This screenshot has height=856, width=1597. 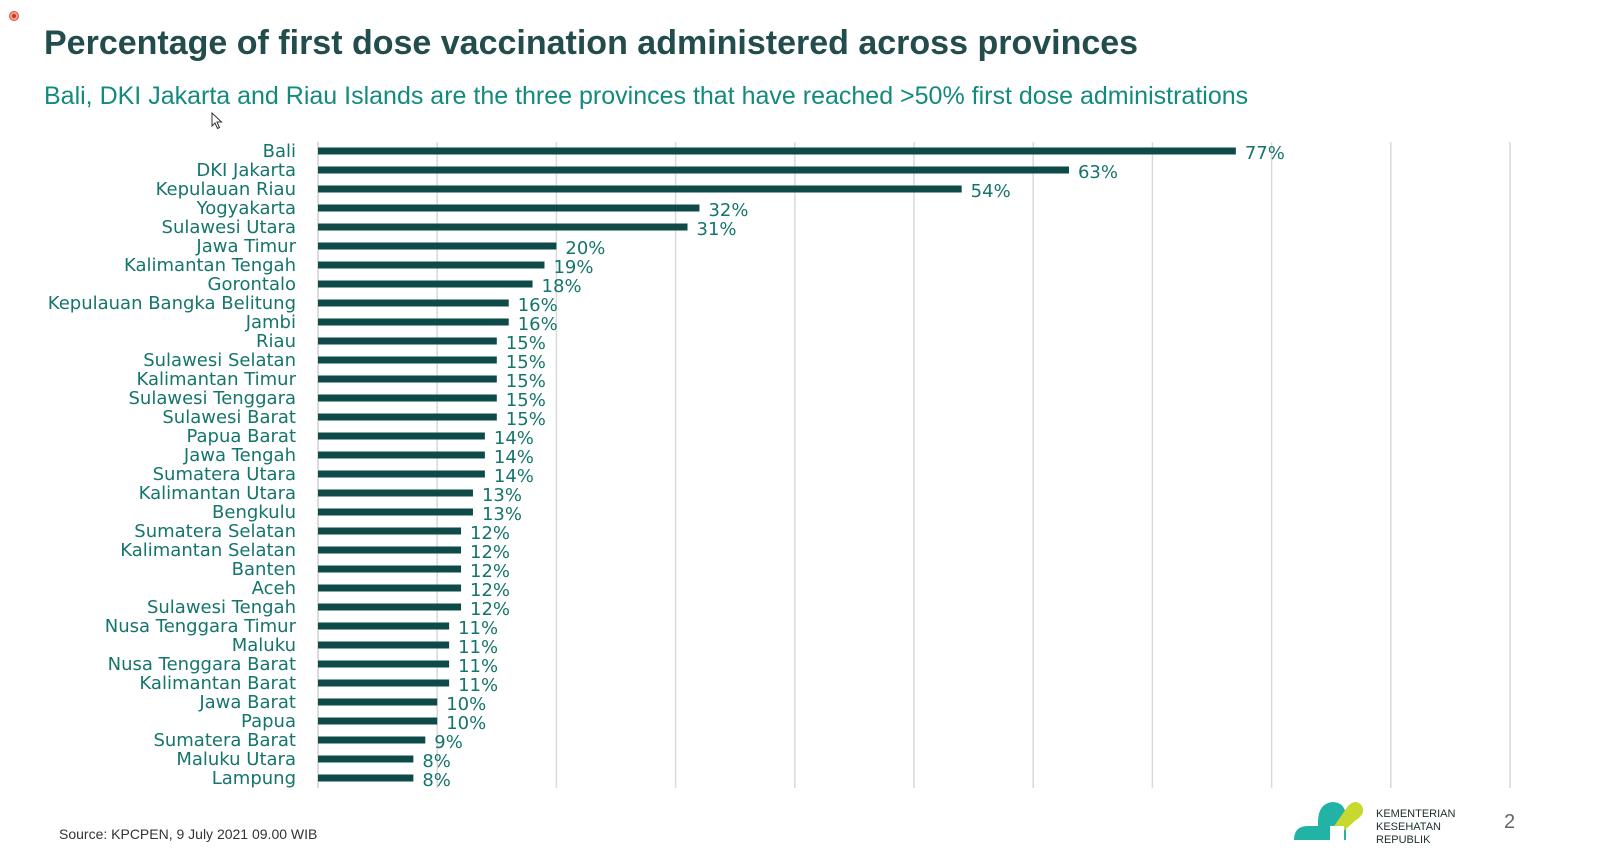 I want to click on data-label: 19%, so click(x=573, y=267).